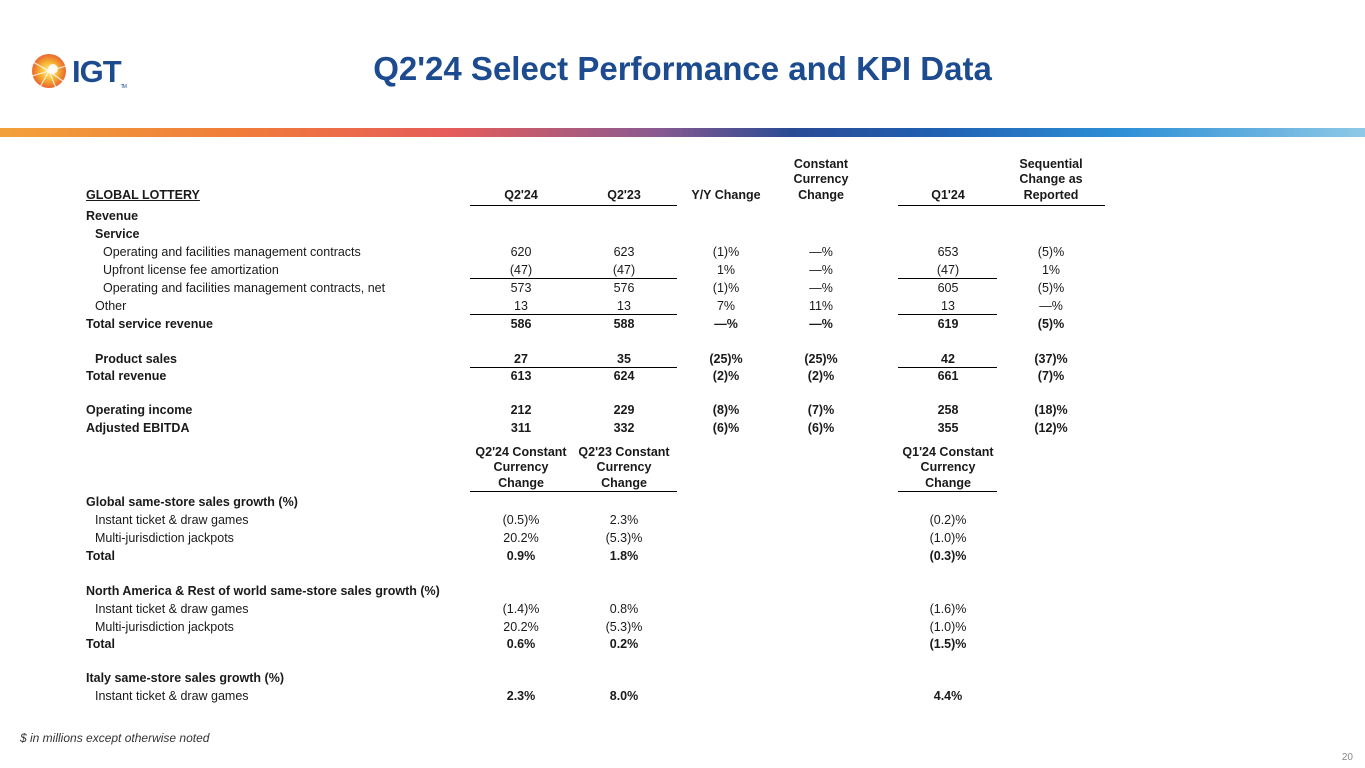  What do you see at coordinates (624, 644) in the screenshot?
I see `kpi-cell: 0.2%` at bounding box center [624, 644].